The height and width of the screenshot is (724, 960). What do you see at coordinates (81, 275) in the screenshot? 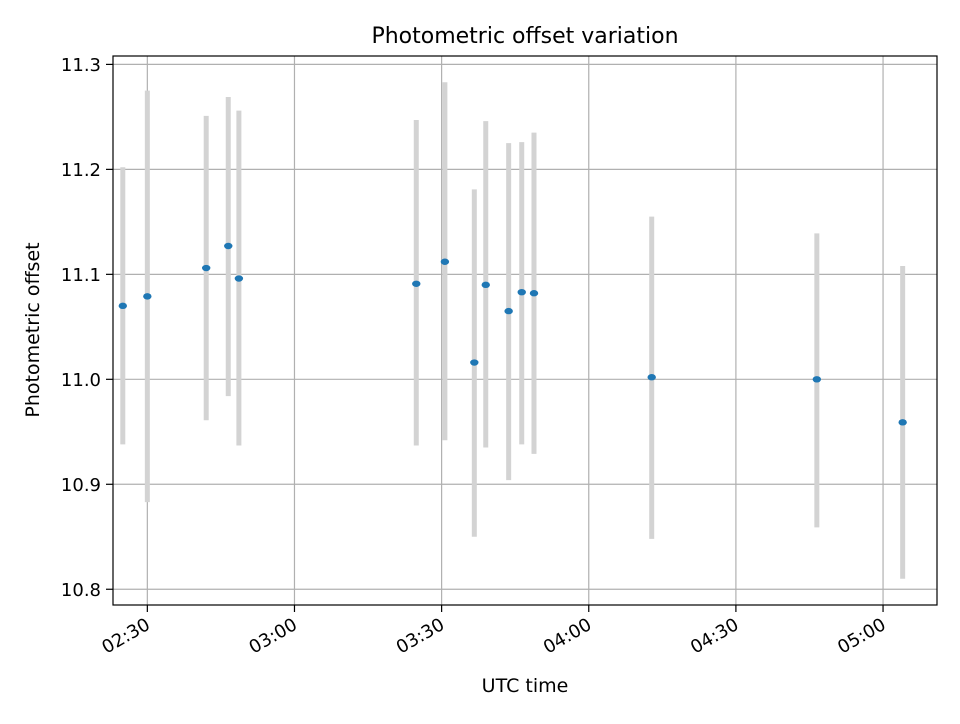
I see `y-tick-label: 11.1` at bounding box center [81, 275].